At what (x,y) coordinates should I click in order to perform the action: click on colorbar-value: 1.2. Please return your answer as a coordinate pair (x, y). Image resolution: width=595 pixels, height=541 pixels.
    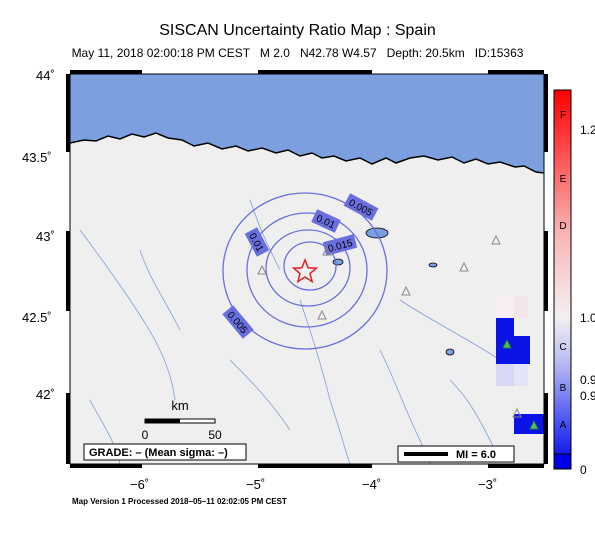
    Looking at the image, I should click on (587, 130).